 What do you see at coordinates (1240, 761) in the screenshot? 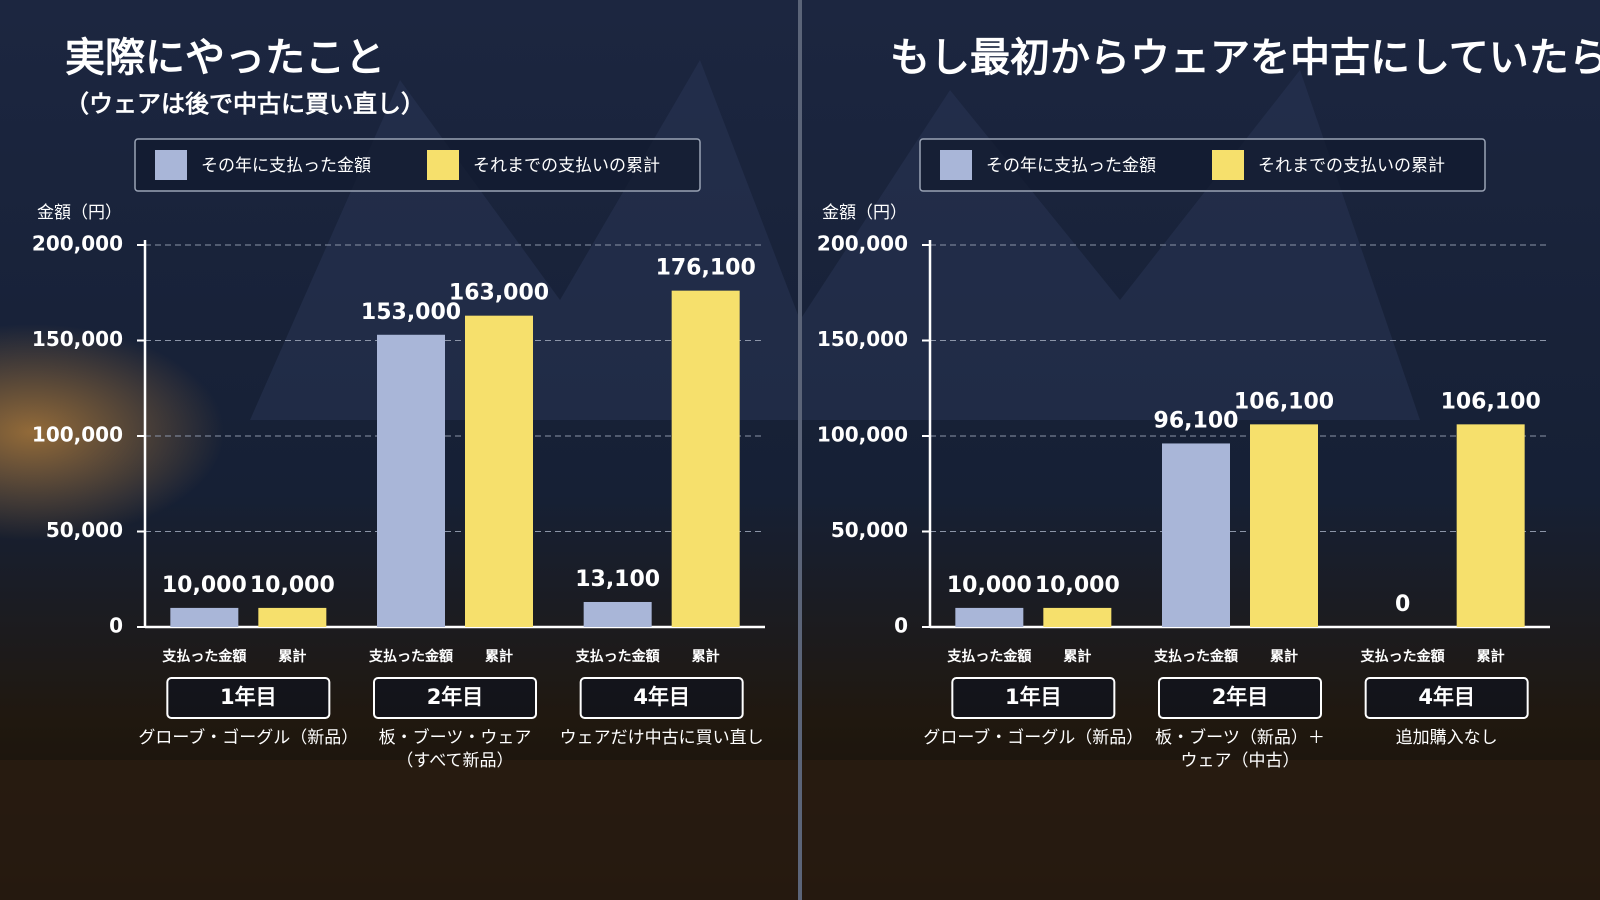
I see `category-description: ウェア（中古）` at bounding box center [1240, 761].